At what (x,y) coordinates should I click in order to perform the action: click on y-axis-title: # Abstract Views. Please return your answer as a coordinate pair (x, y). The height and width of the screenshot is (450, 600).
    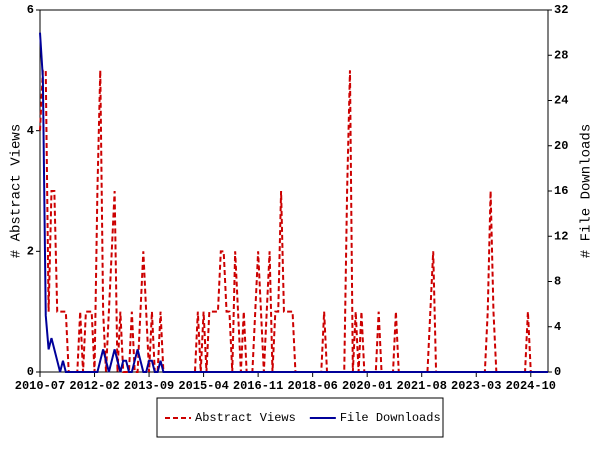
    Looking at the image, I should click on (17, 191).